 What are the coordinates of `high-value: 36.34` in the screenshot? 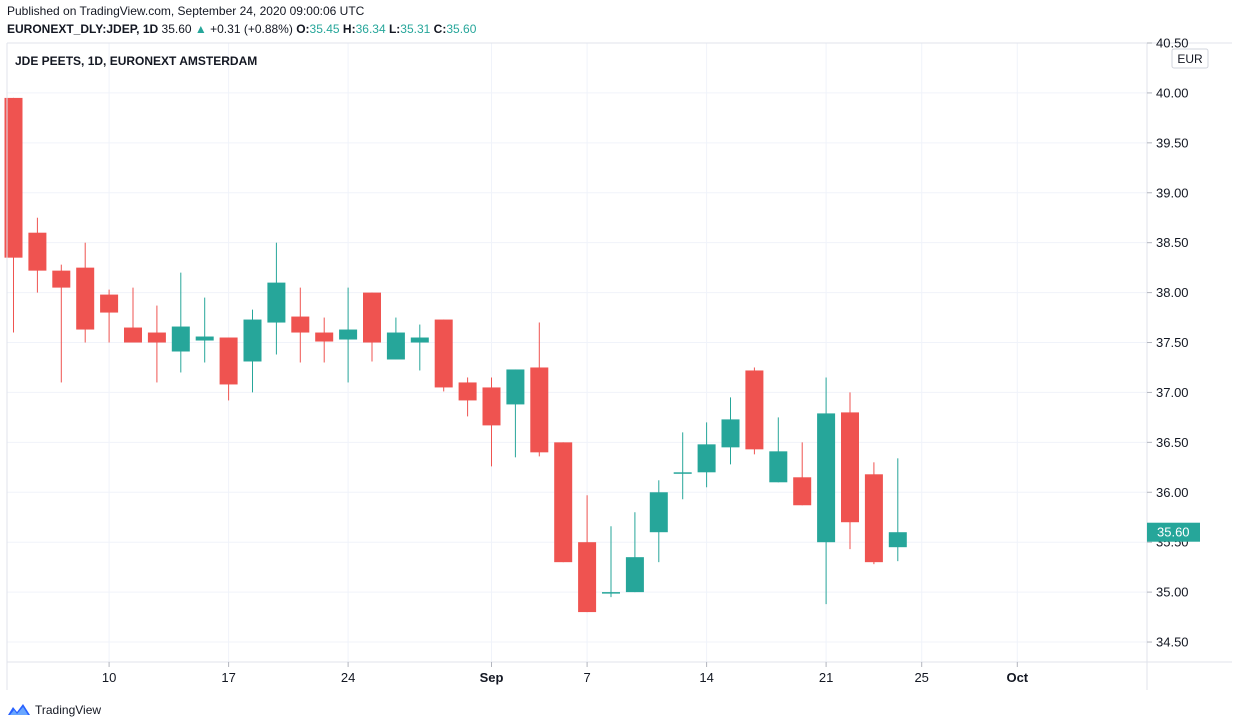 It's located at (370, 29).